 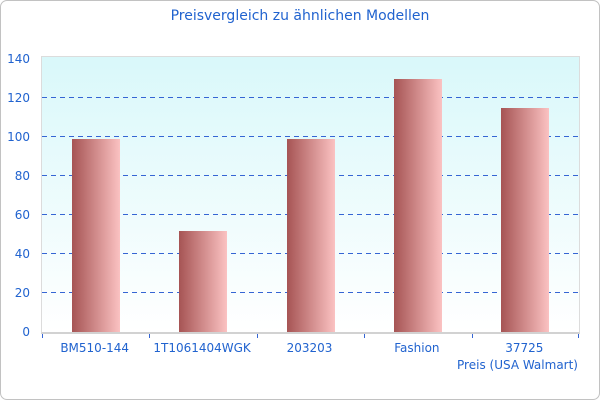 I want to click on y-tick-label: 20, so click(x=22, y=293).